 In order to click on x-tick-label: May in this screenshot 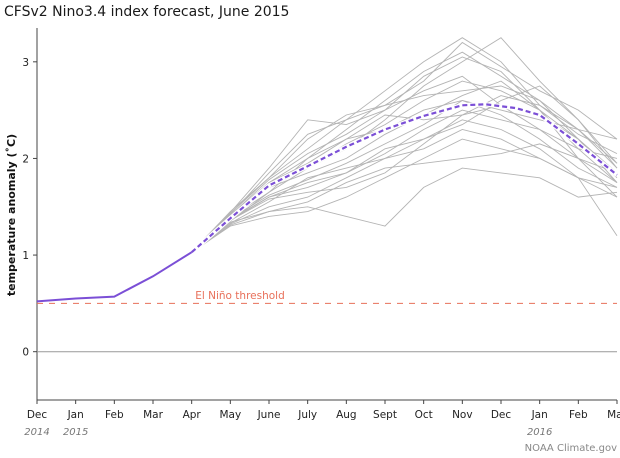, I will do `click(230, 415)`.